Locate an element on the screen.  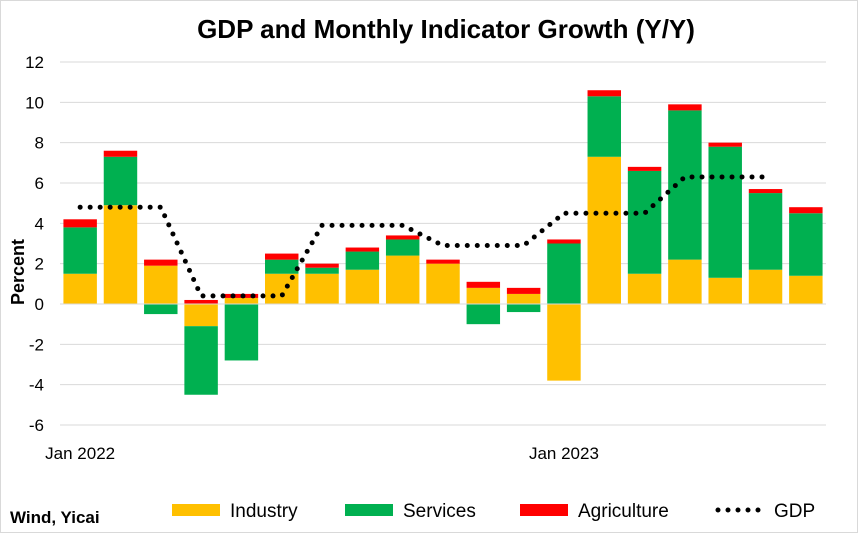
y-tick-label: -6 is located at coordinates (36, 425).